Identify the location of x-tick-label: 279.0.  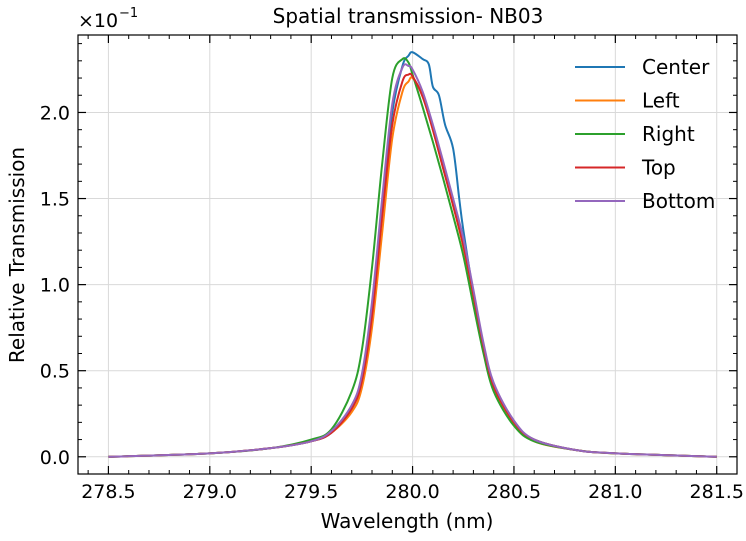
(210, 492).